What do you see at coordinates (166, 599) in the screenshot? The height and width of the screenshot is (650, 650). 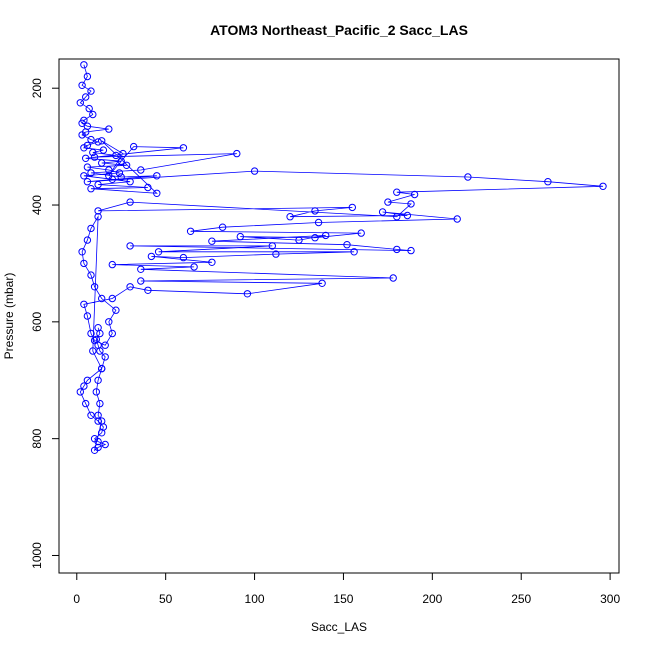 I see `x-tick-label: 50` at bounding box center [166, 599].